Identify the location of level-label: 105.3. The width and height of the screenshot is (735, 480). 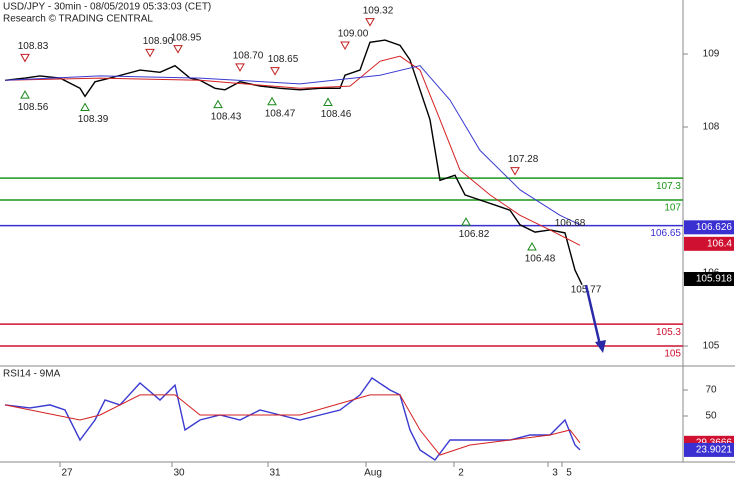
(668, 332).